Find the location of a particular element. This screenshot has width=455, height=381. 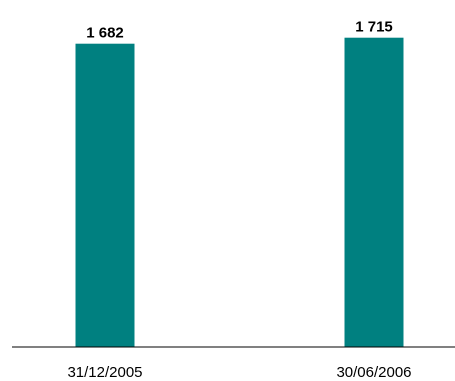

value-labels-group: 1 682 1 715 is located at coordinates (239, 30).